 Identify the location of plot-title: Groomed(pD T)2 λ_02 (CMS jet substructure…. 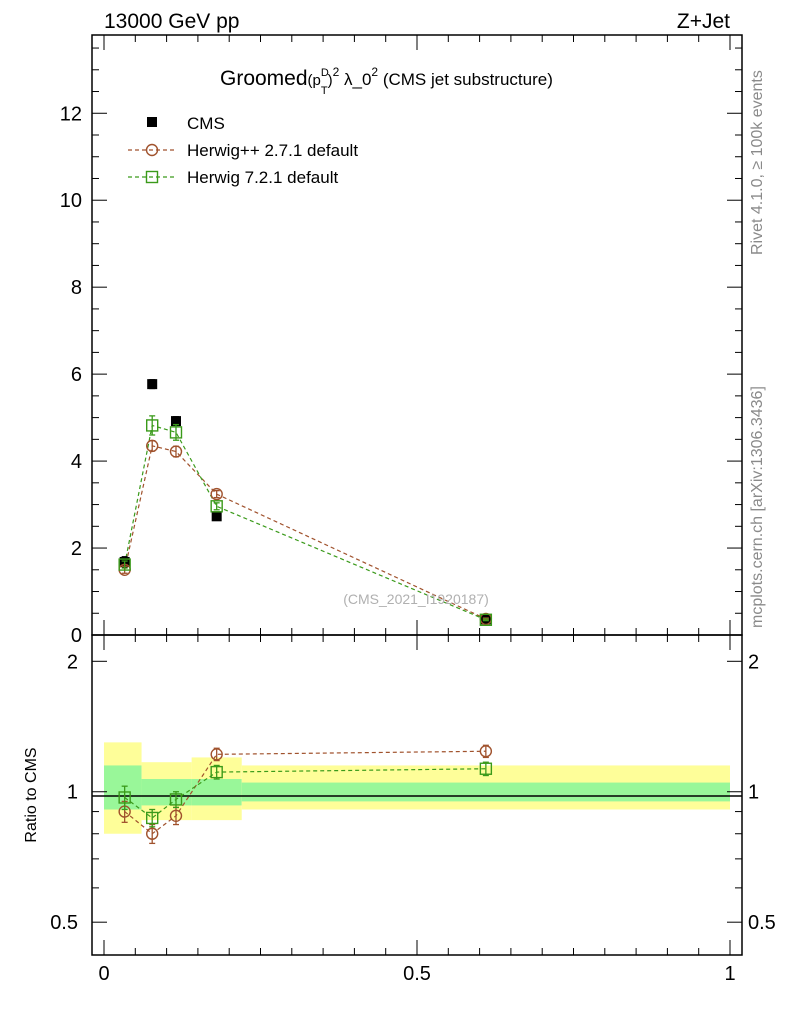
(386, 81).